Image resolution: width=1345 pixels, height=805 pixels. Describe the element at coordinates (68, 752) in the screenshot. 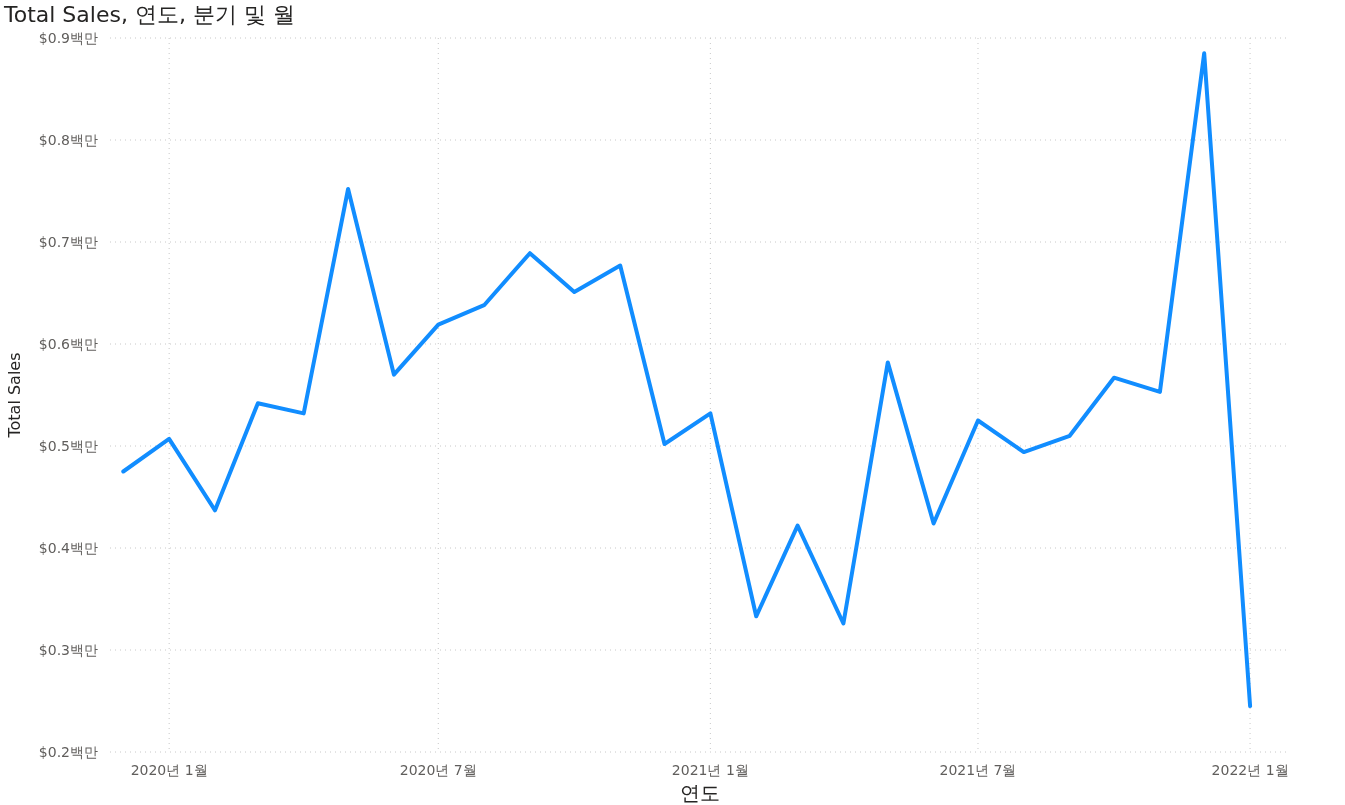

I see `y-tick-label: $0.2백만` at that location.